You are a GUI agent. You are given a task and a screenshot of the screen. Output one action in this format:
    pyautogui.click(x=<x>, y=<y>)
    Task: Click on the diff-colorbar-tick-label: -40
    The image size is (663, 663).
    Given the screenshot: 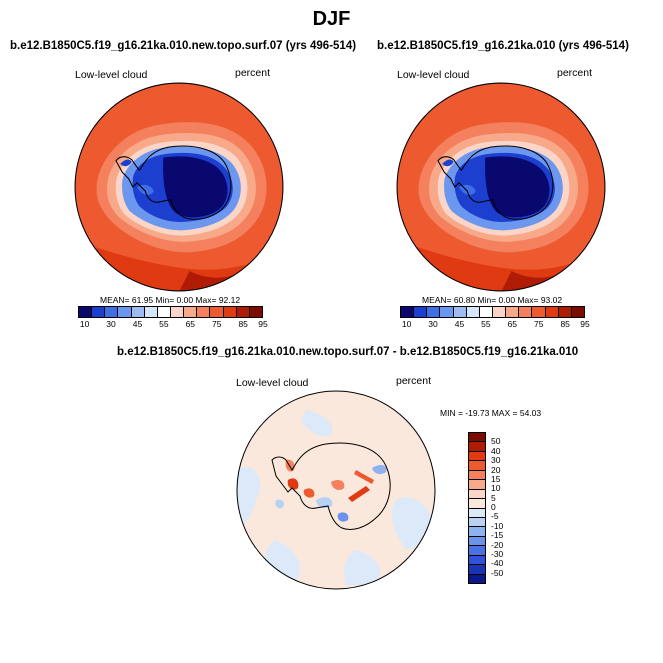 What is the action you would take?
    pyautogui.click(x=497, y=563)
    